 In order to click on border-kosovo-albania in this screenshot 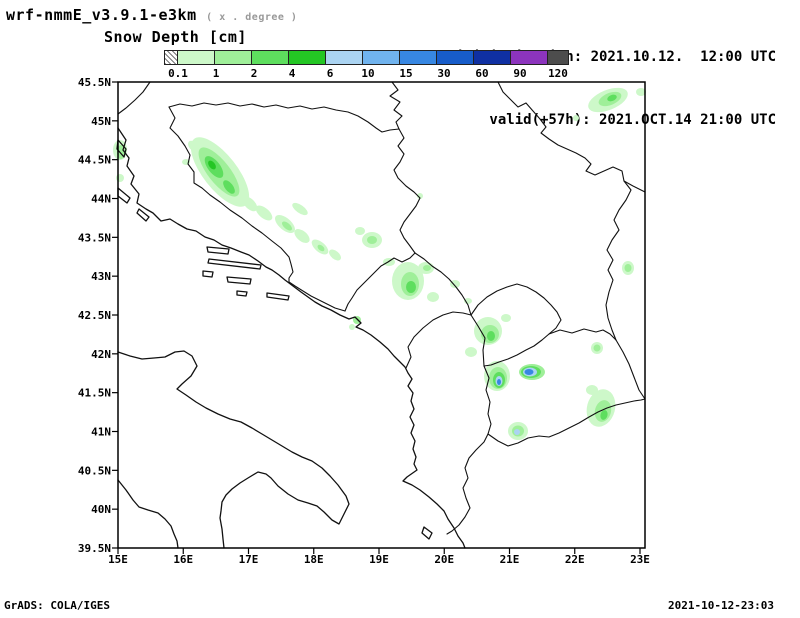, I will do `click(478, 340)`.